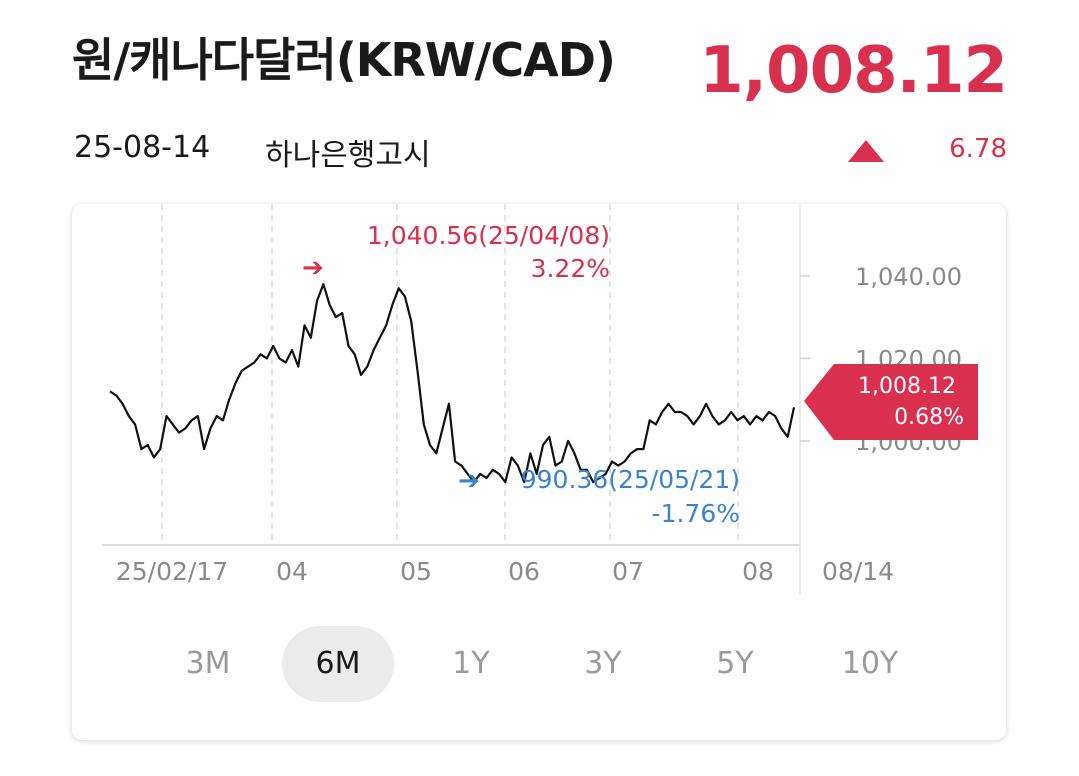 The image size is (1079, 776). I want to click on y-tick-label: 1,040.00, so click(908, 277).